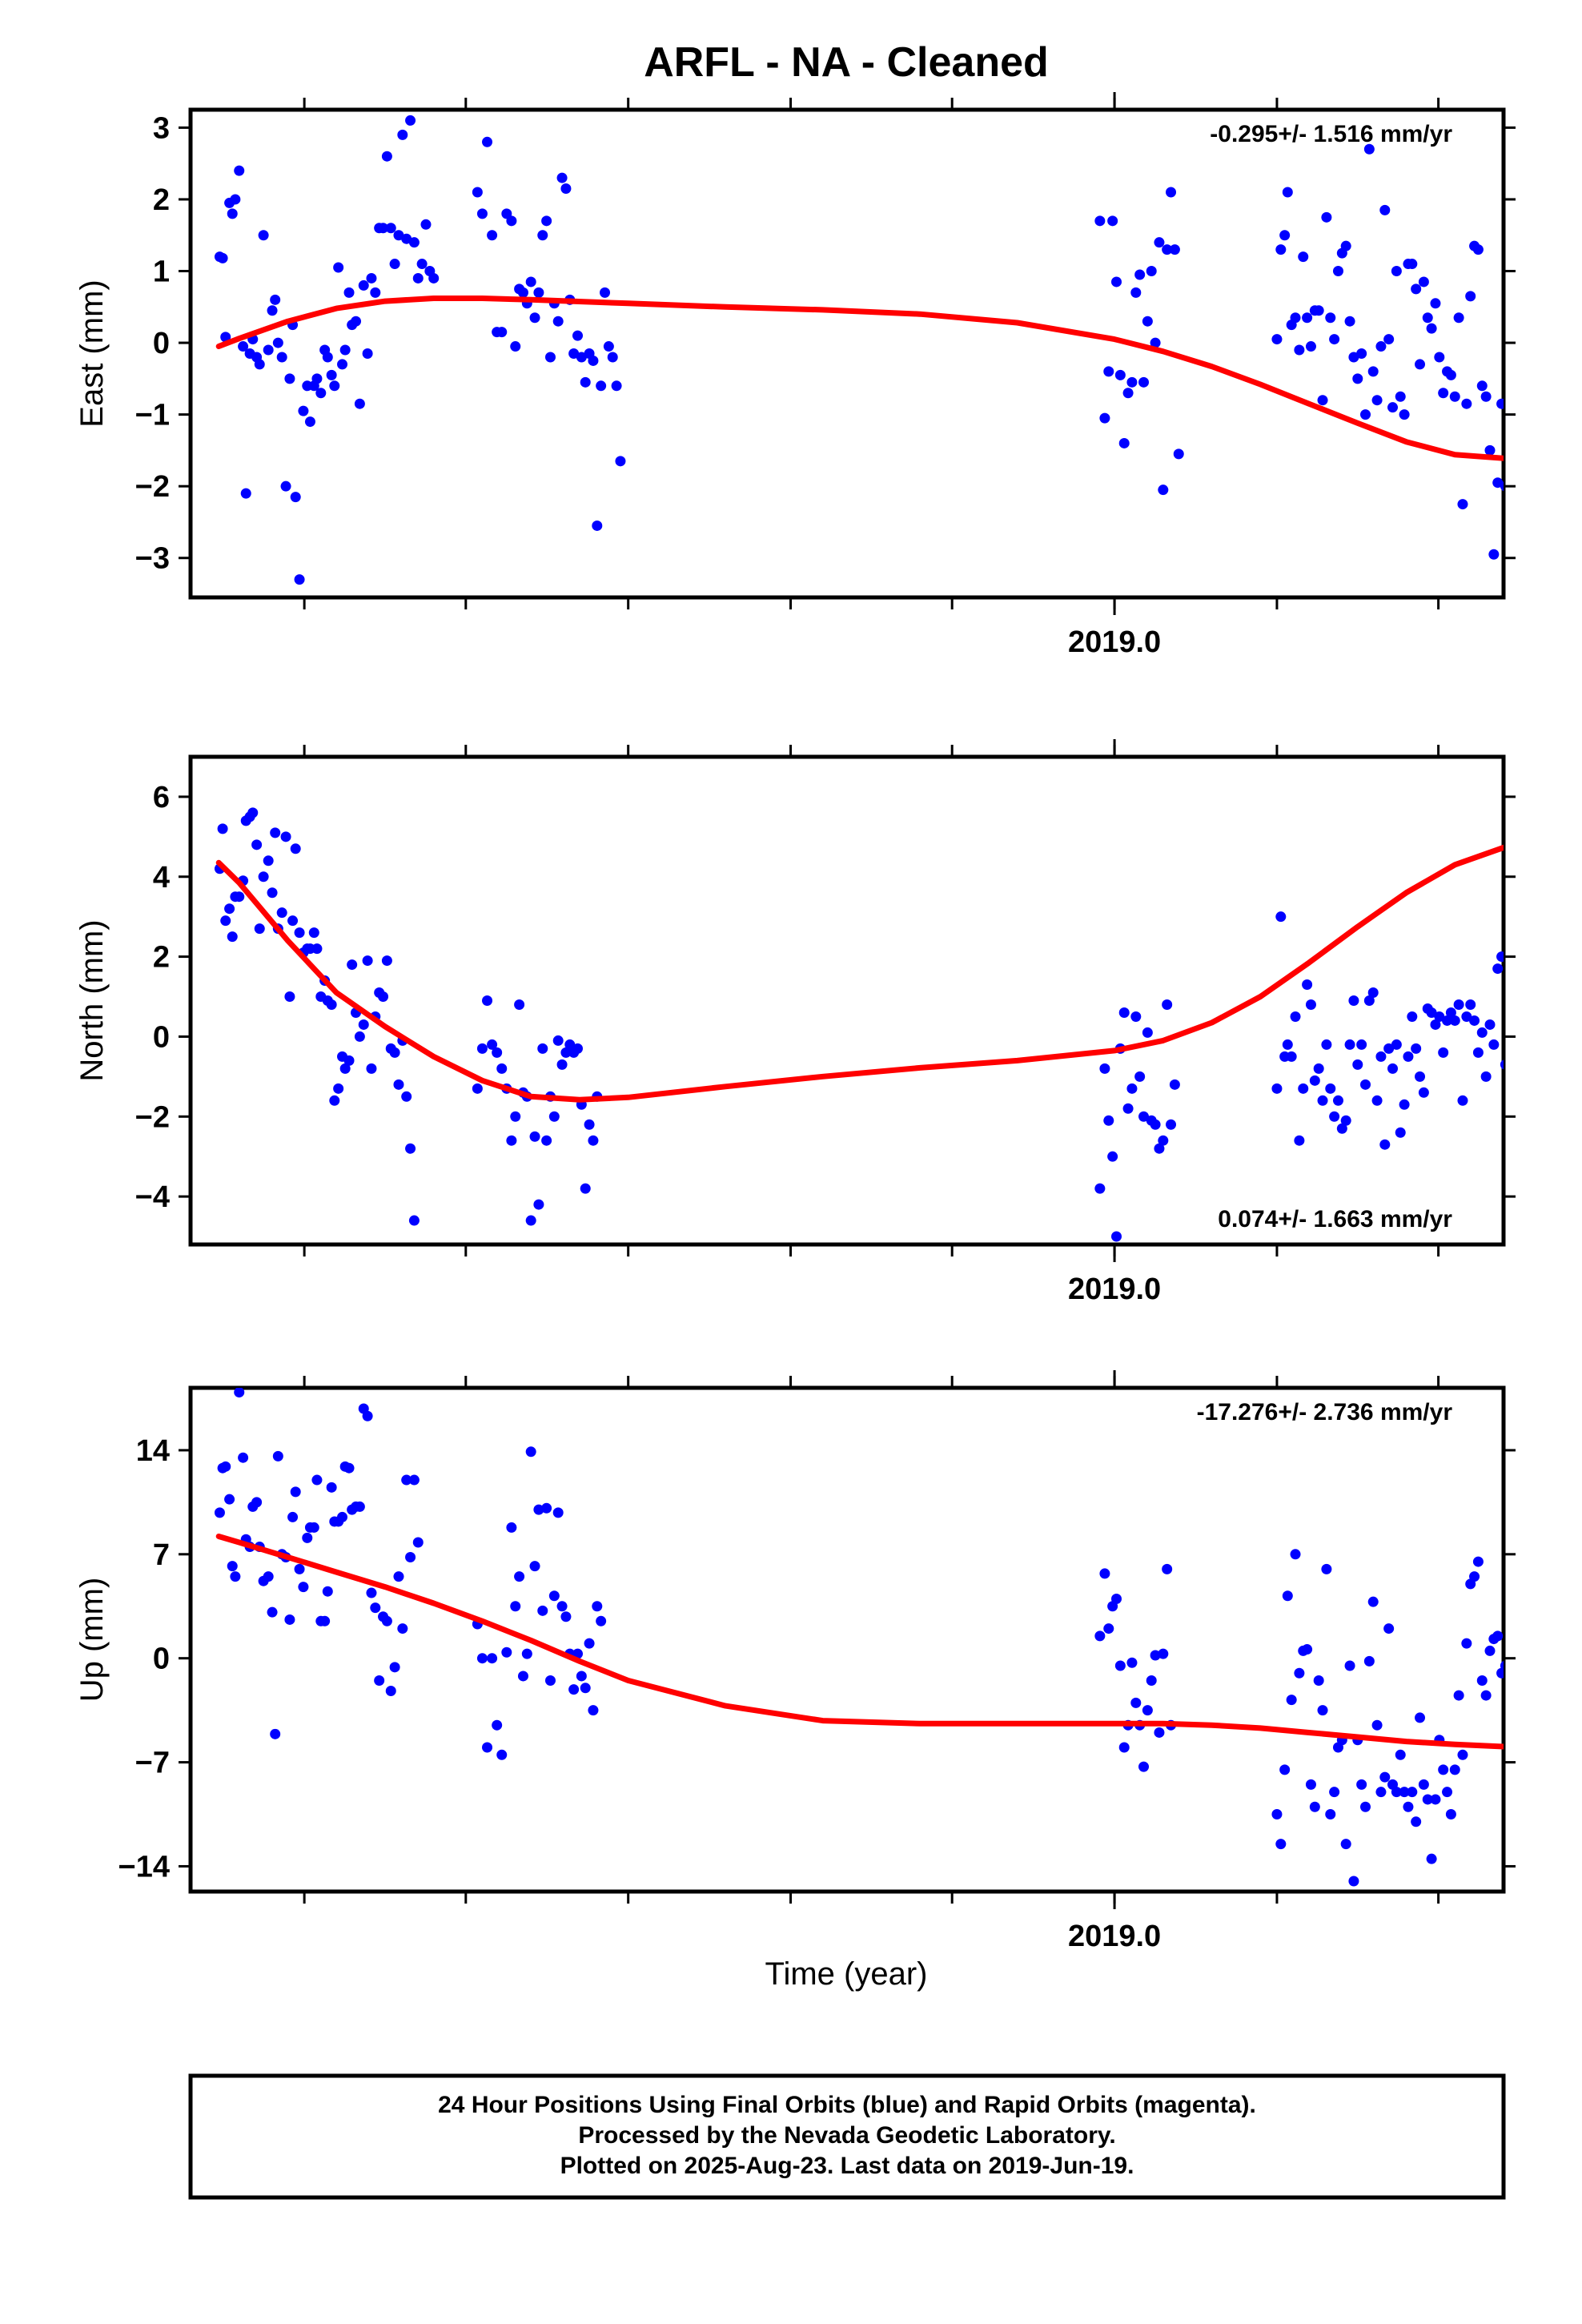 The width and height of the screenshot is (1582, 2324). I want to click on y-axis-label: Up (mm), so click(92, 1640).